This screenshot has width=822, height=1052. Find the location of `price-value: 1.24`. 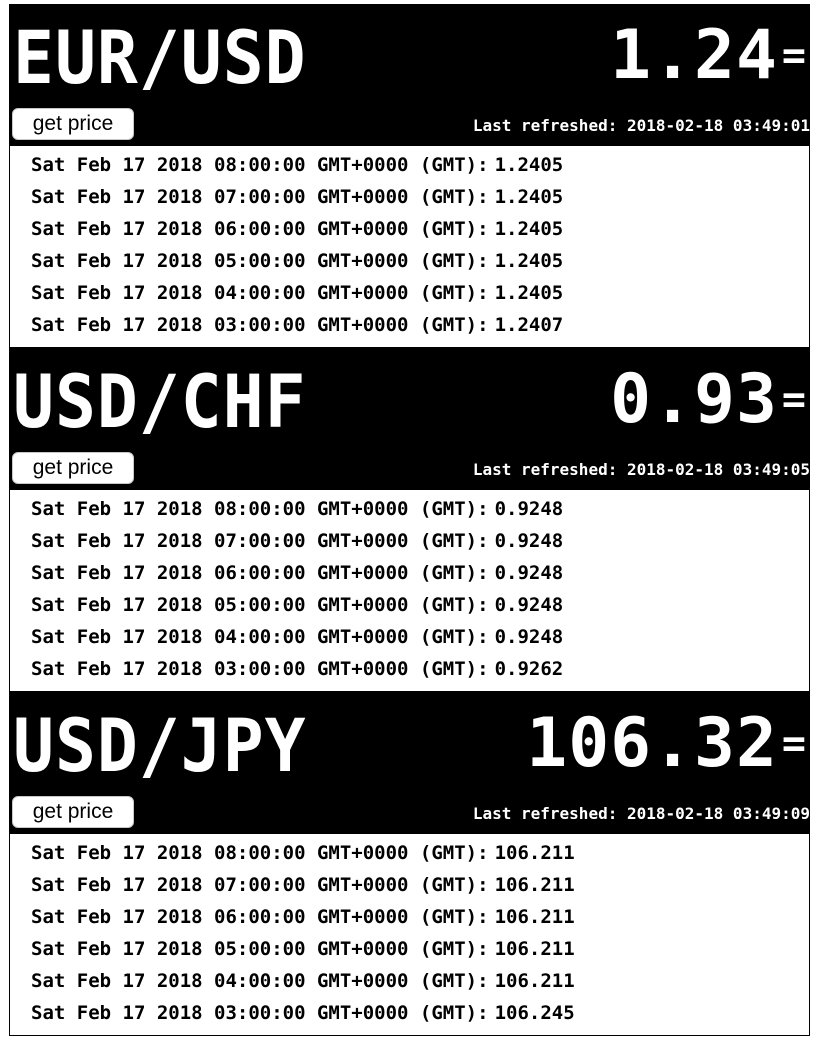

price-value: 1.24 is located at coordinates (694, 55).